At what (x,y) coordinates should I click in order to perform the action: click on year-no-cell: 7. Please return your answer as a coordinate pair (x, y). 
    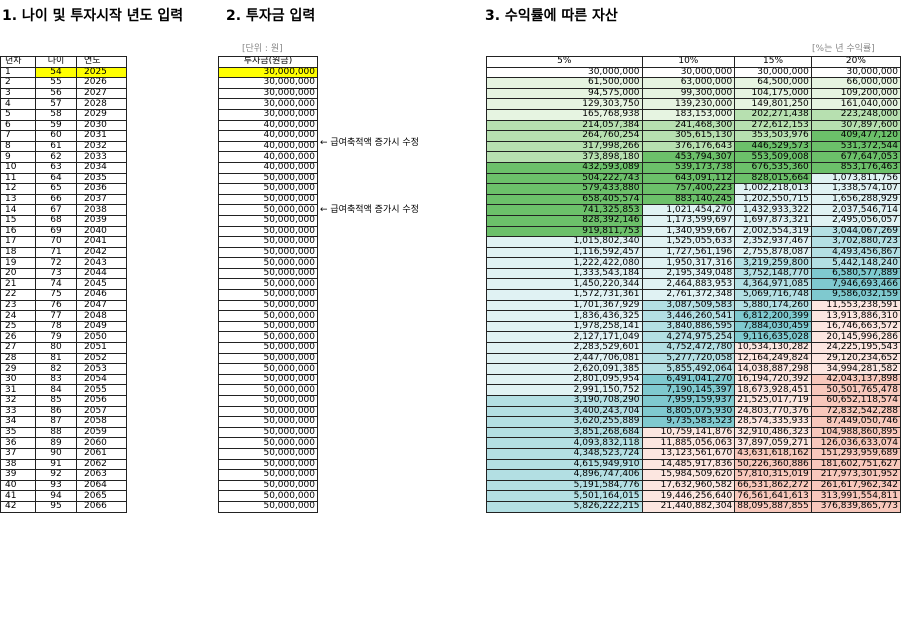
    Looking at the image, I should click on (18, 136).